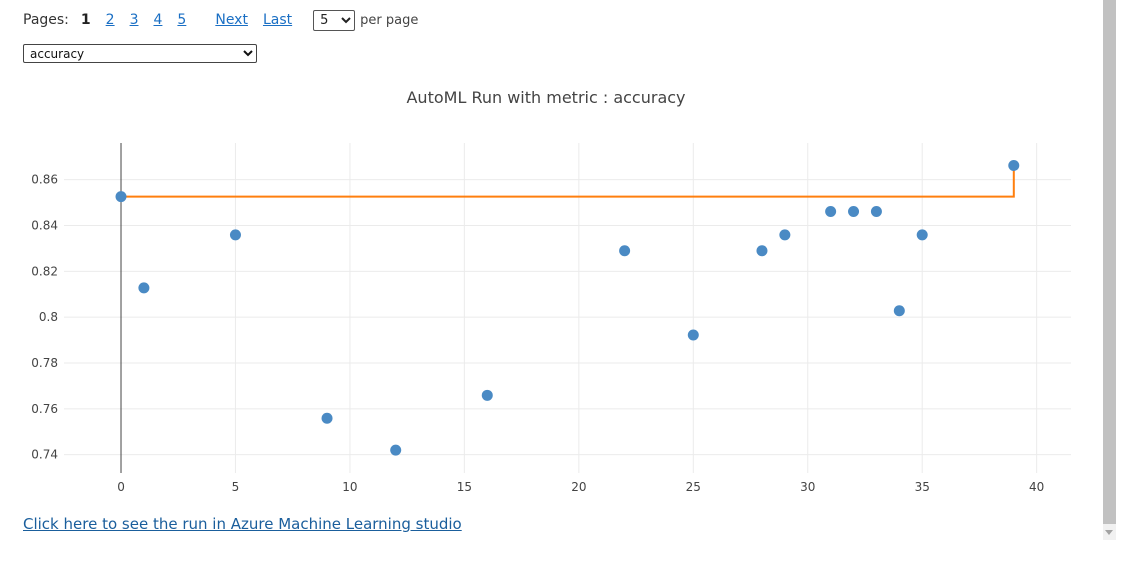  I want to click on scroll-down-arrow-icon, so click(1109, 532).